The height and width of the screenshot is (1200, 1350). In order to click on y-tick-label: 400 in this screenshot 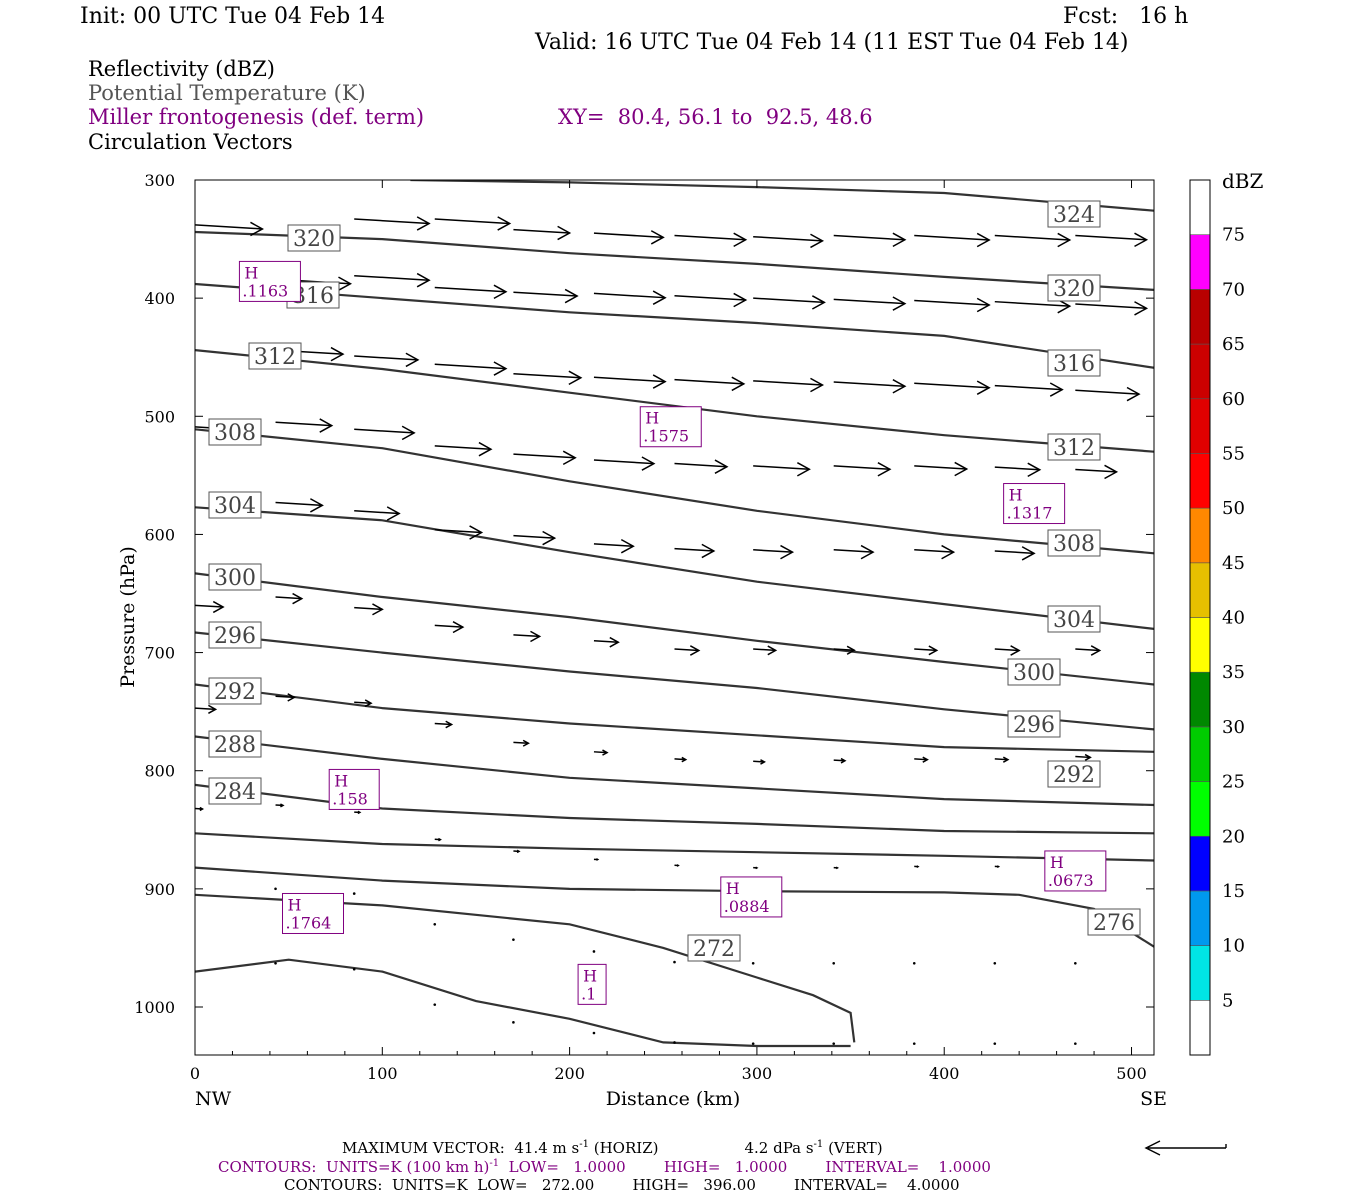, I will do `click(159, 298)`.